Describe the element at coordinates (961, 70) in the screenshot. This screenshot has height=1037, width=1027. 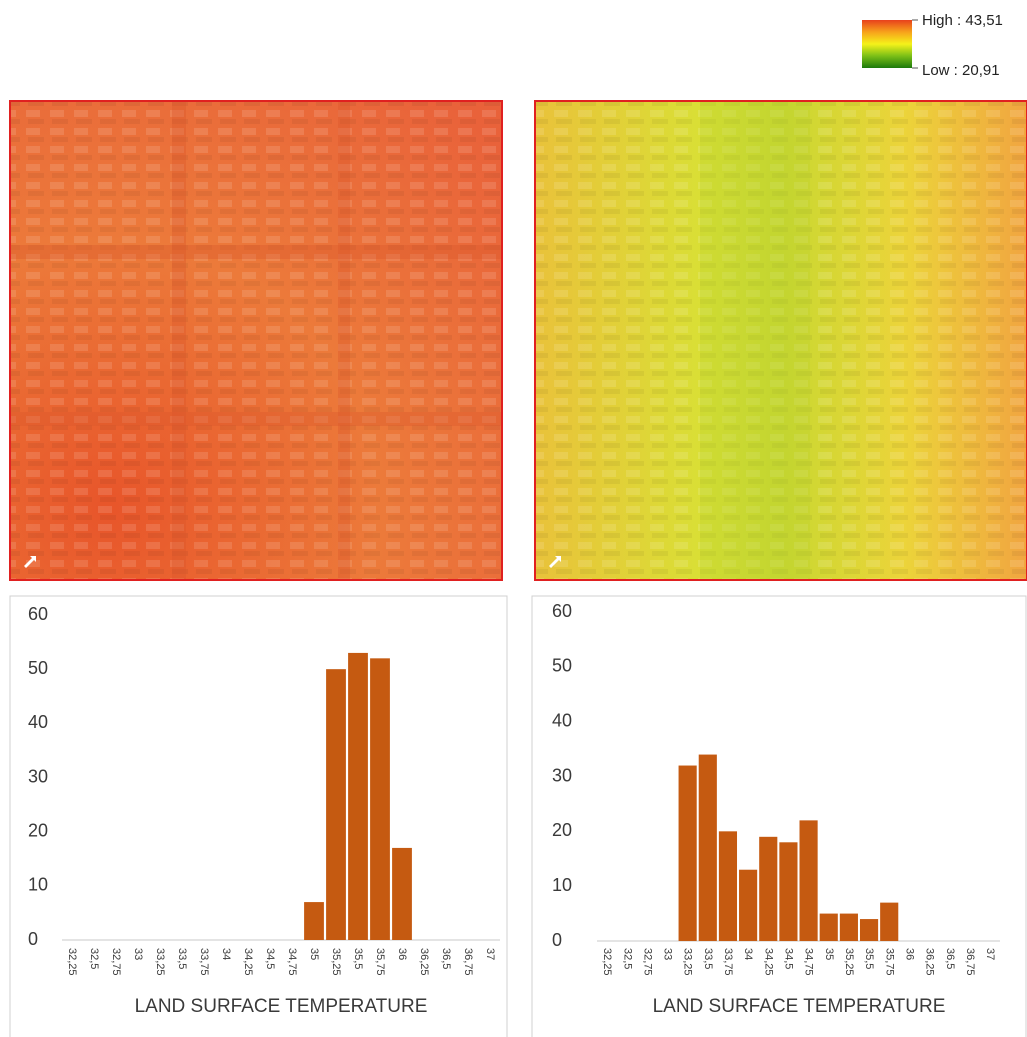
I see `legend-low: Low : 20,91` at that location.